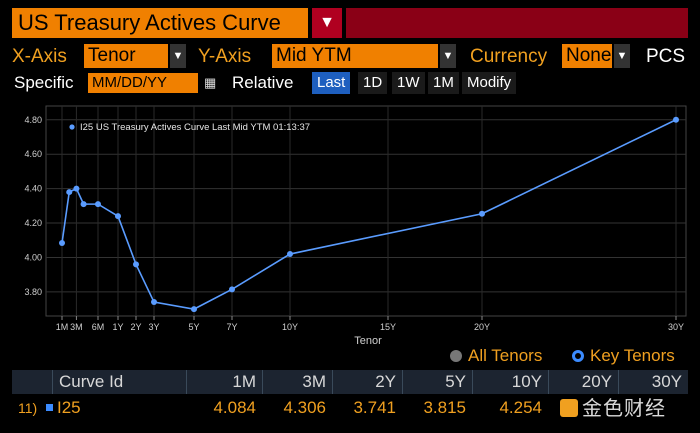 The width and height of the screenshot is (700, 433). I want to click on watermark: 金色财经, so click(613, 406).